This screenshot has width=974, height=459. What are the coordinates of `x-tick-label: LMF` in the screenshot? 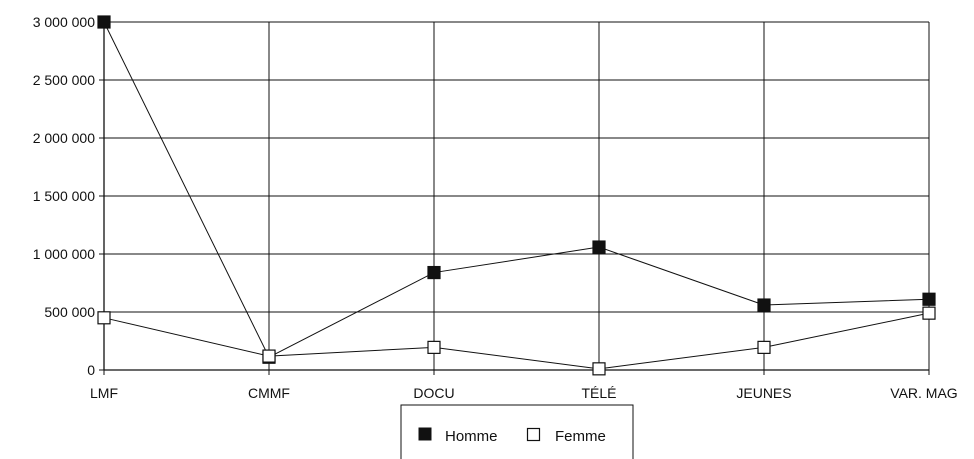 It's located at (104, 393).